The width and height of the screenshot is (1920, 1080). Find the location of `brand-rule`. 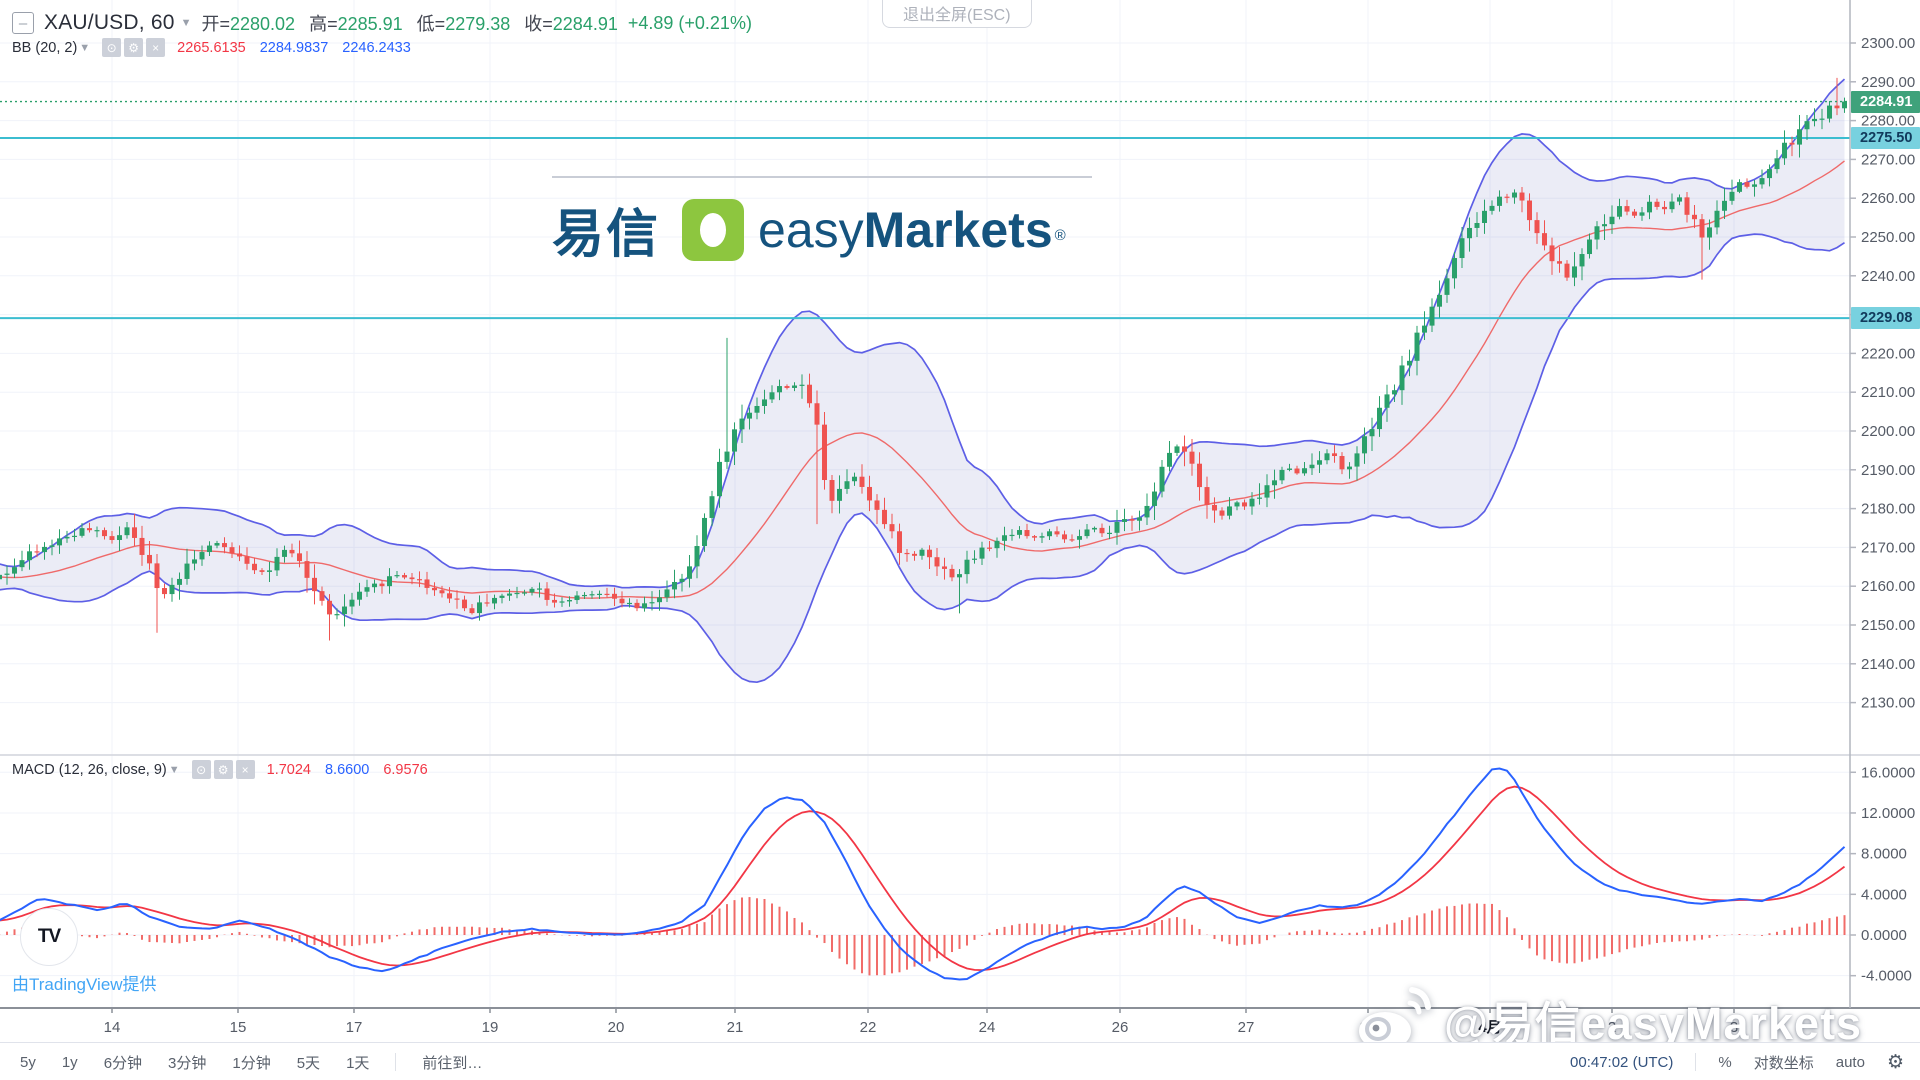

brand-rule is located at coordinates (822, 177).